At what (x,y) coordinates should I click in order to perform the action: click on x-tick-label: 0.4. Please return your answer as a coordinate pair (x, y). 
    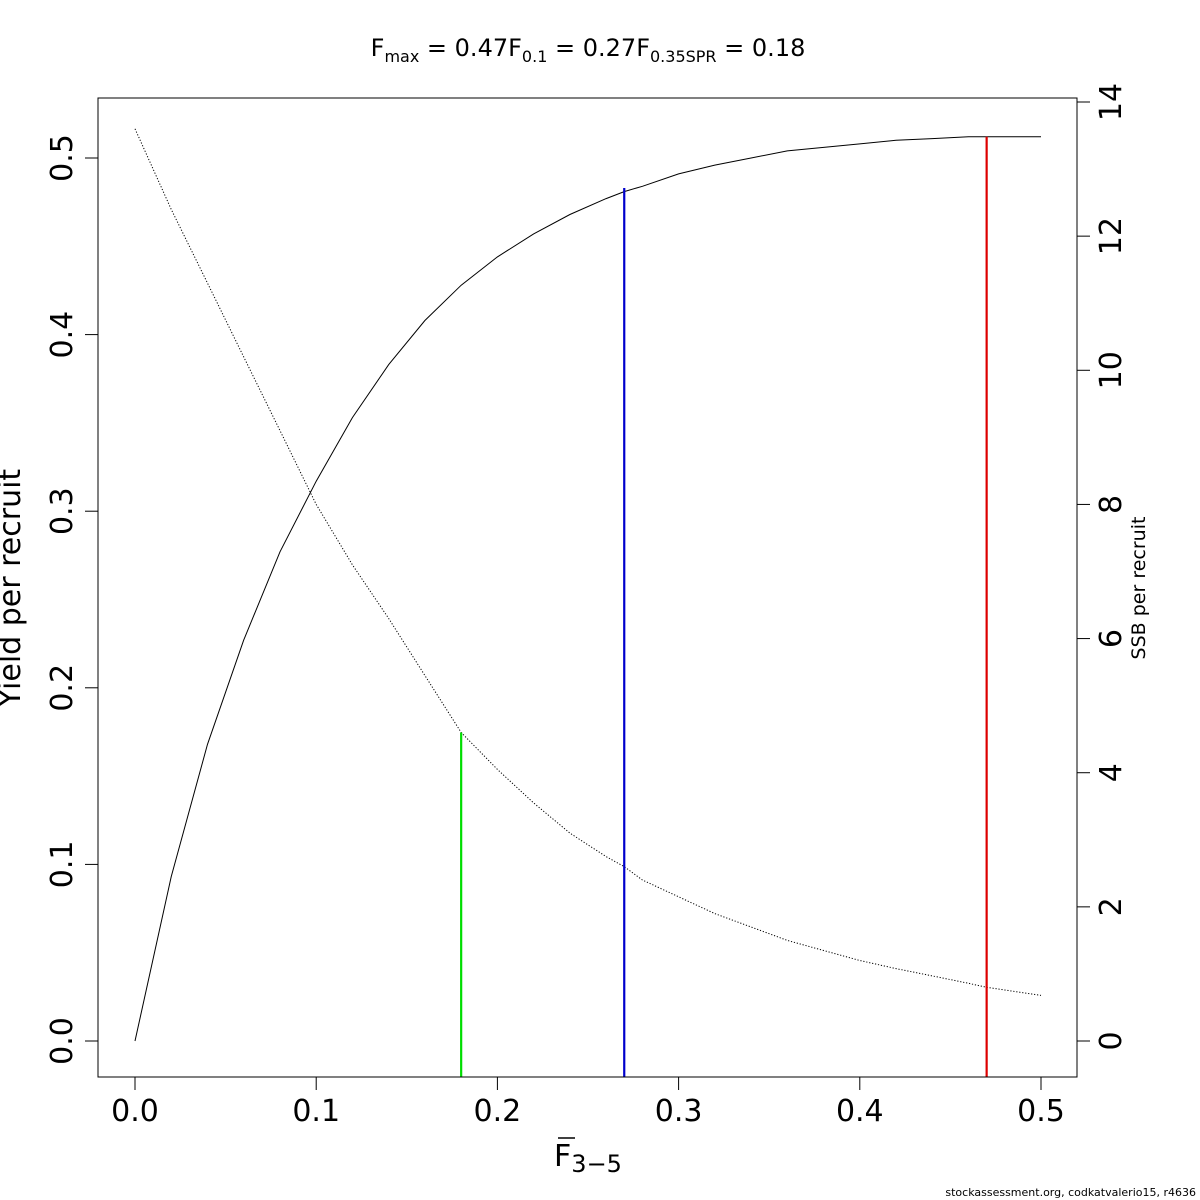
    Looking at the image, I should click on (860, 1111).